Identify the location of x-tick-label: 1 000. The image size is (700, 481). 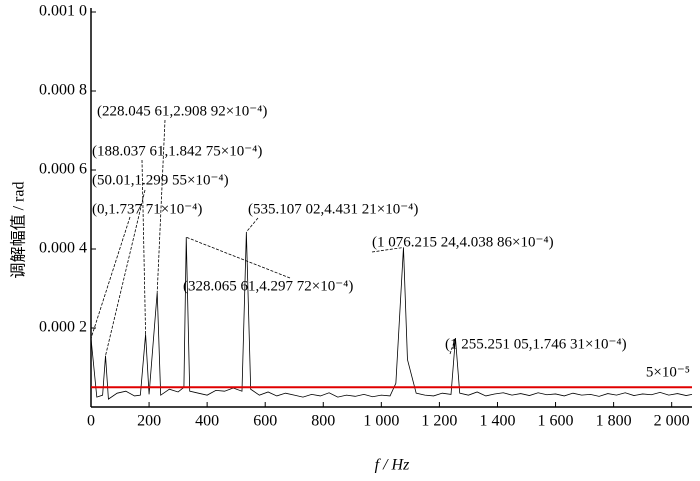
(381, 421).